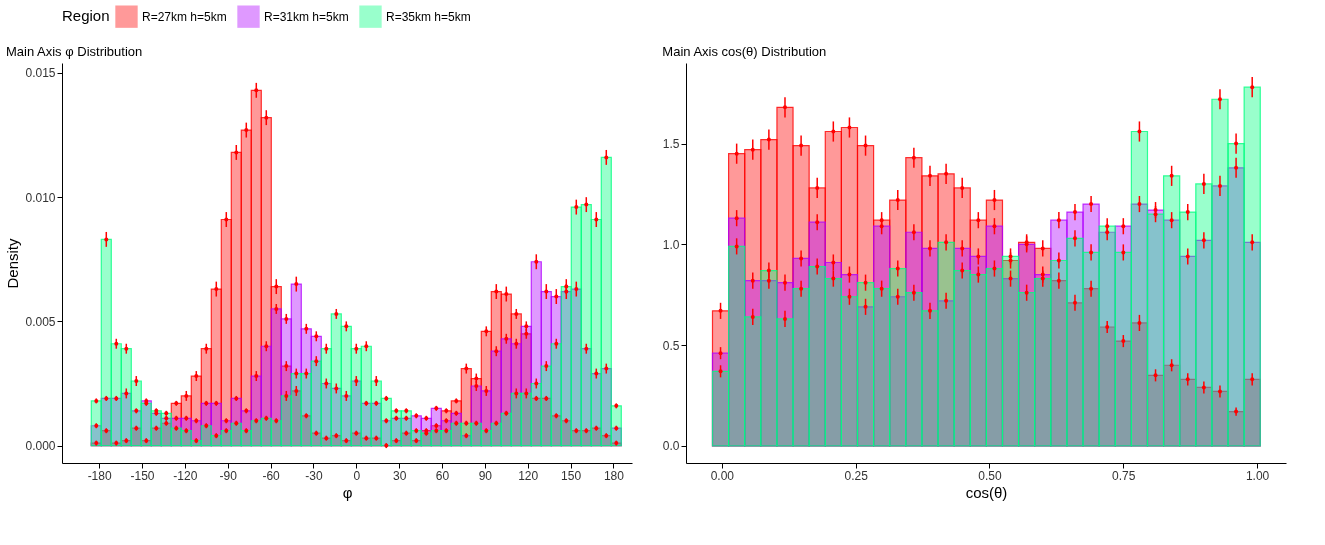  Describe the element at coordinates (399, 475) in the screenshot. I see `x-tick-label: 30` at that location.